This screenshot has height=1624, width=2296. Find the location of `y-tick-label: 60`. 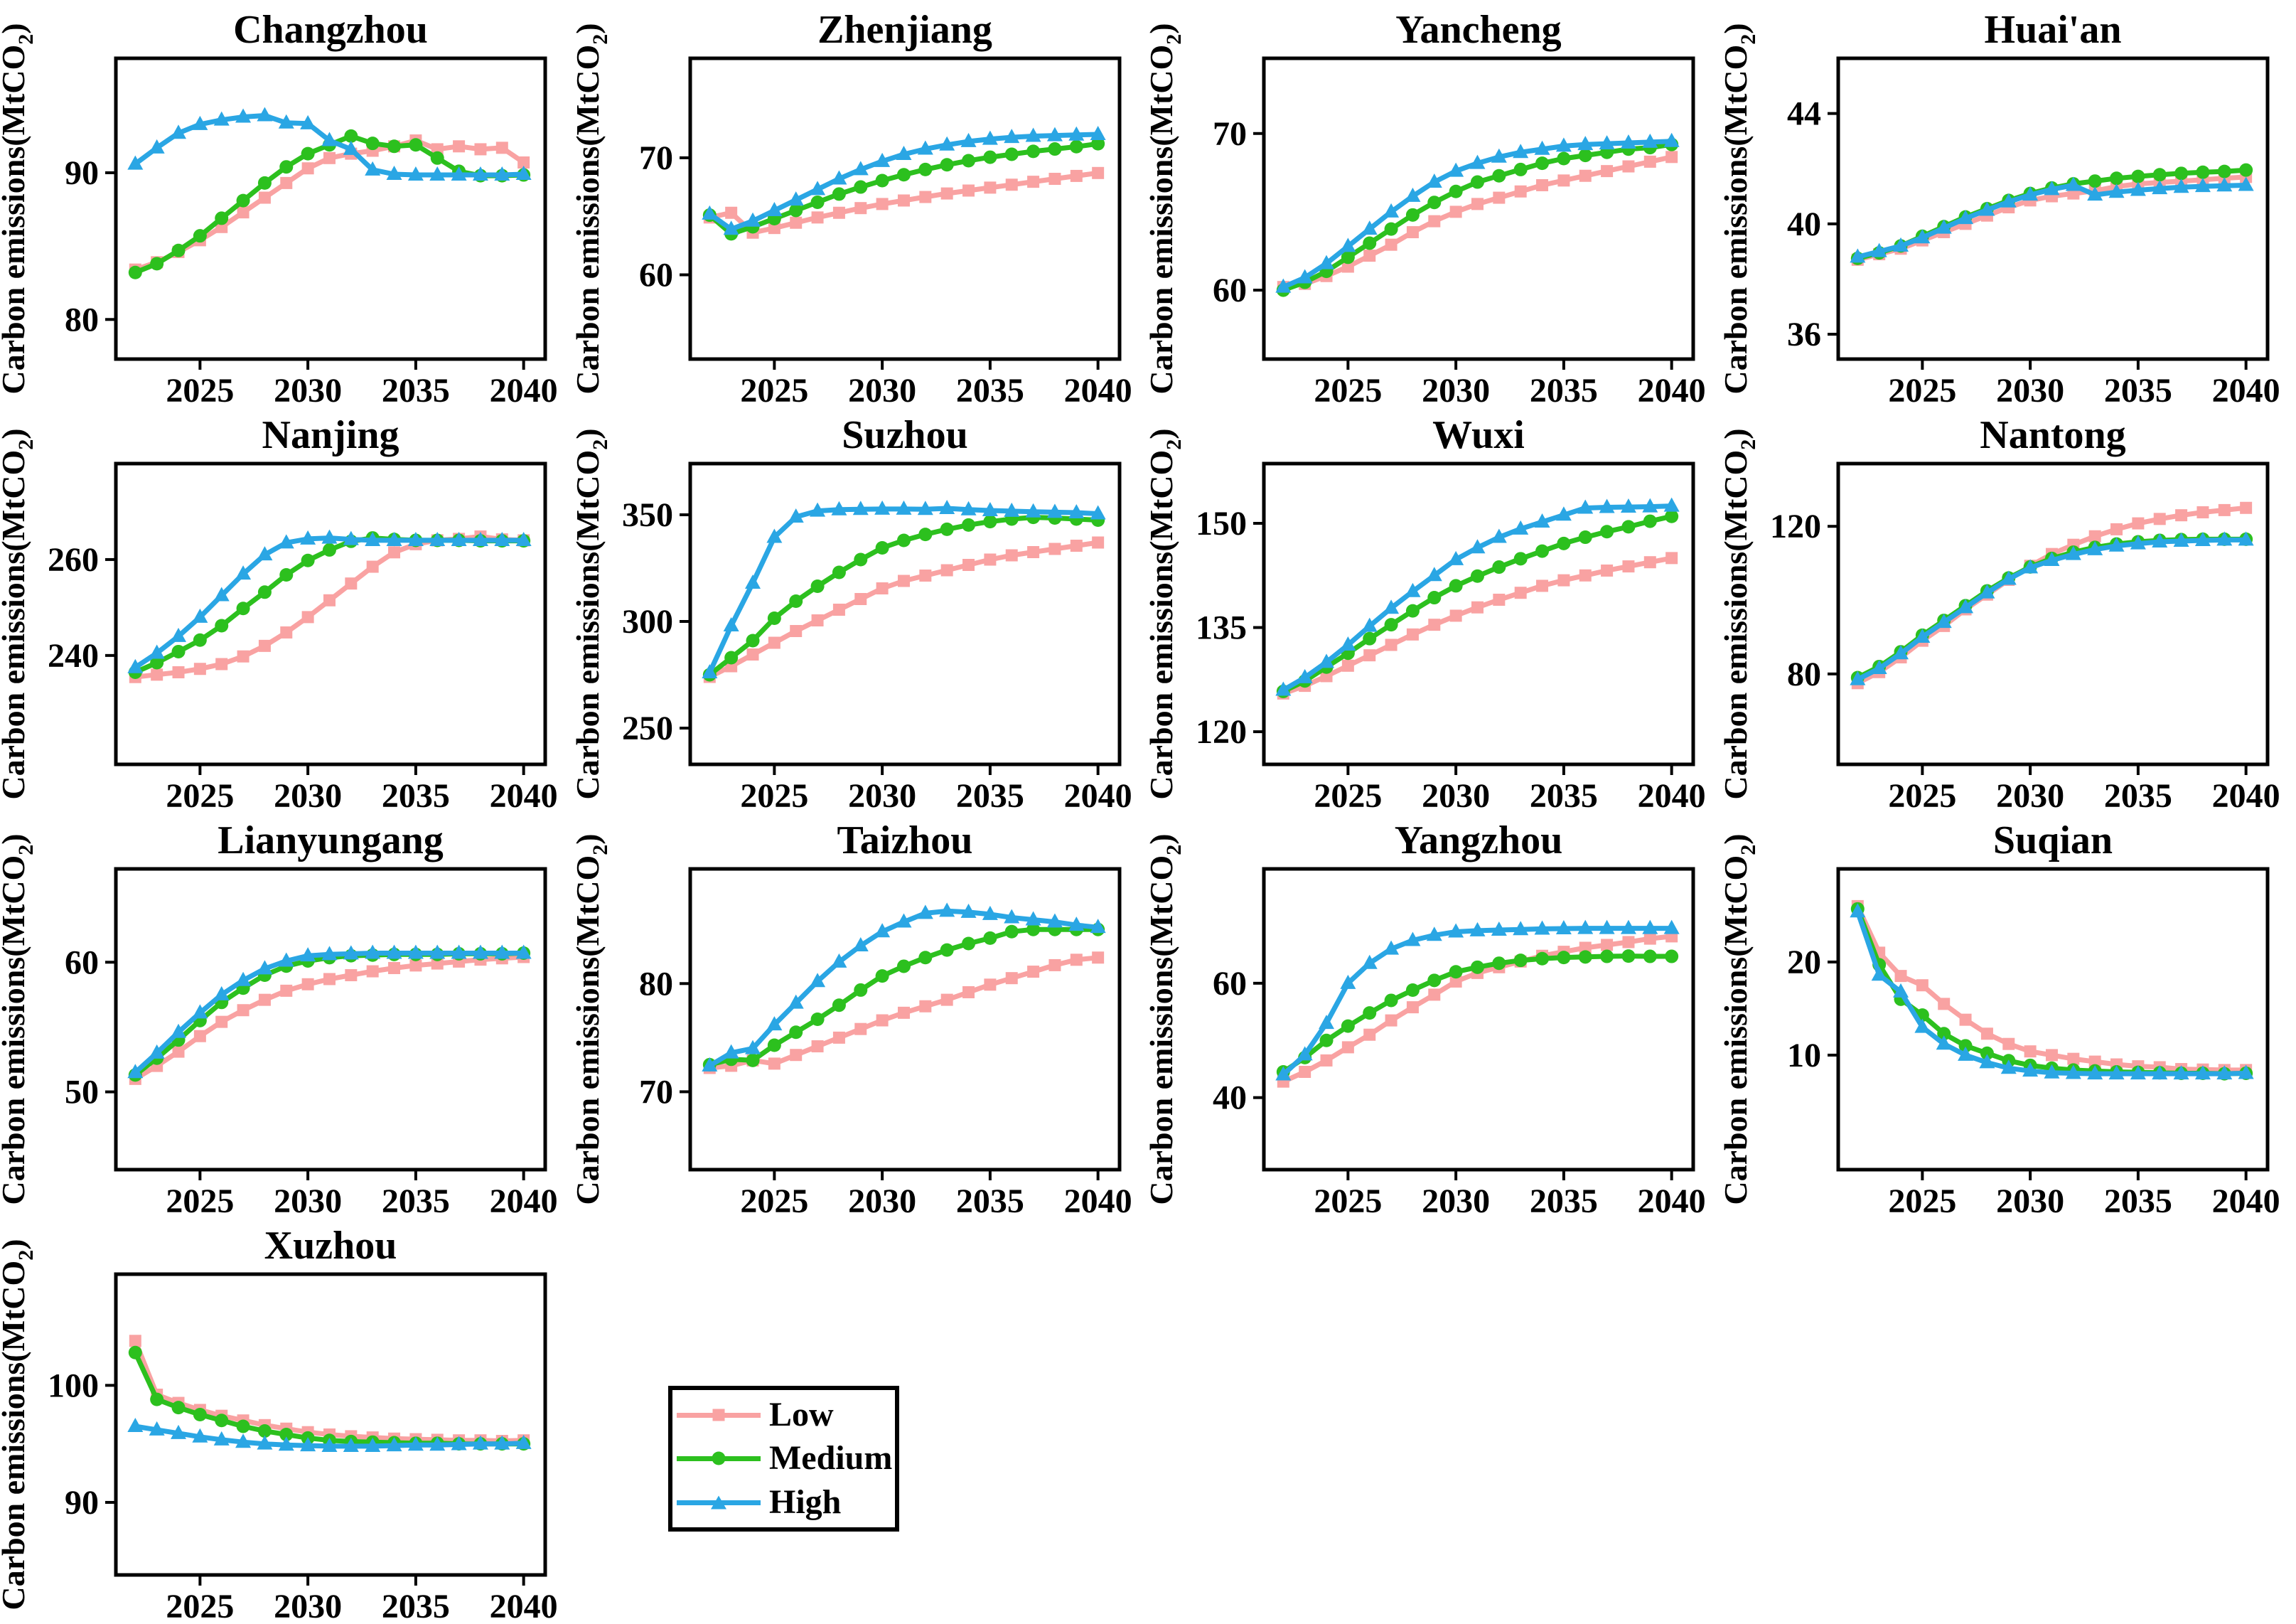

y-tick-label: 60 is located at coordinates (82, 962).